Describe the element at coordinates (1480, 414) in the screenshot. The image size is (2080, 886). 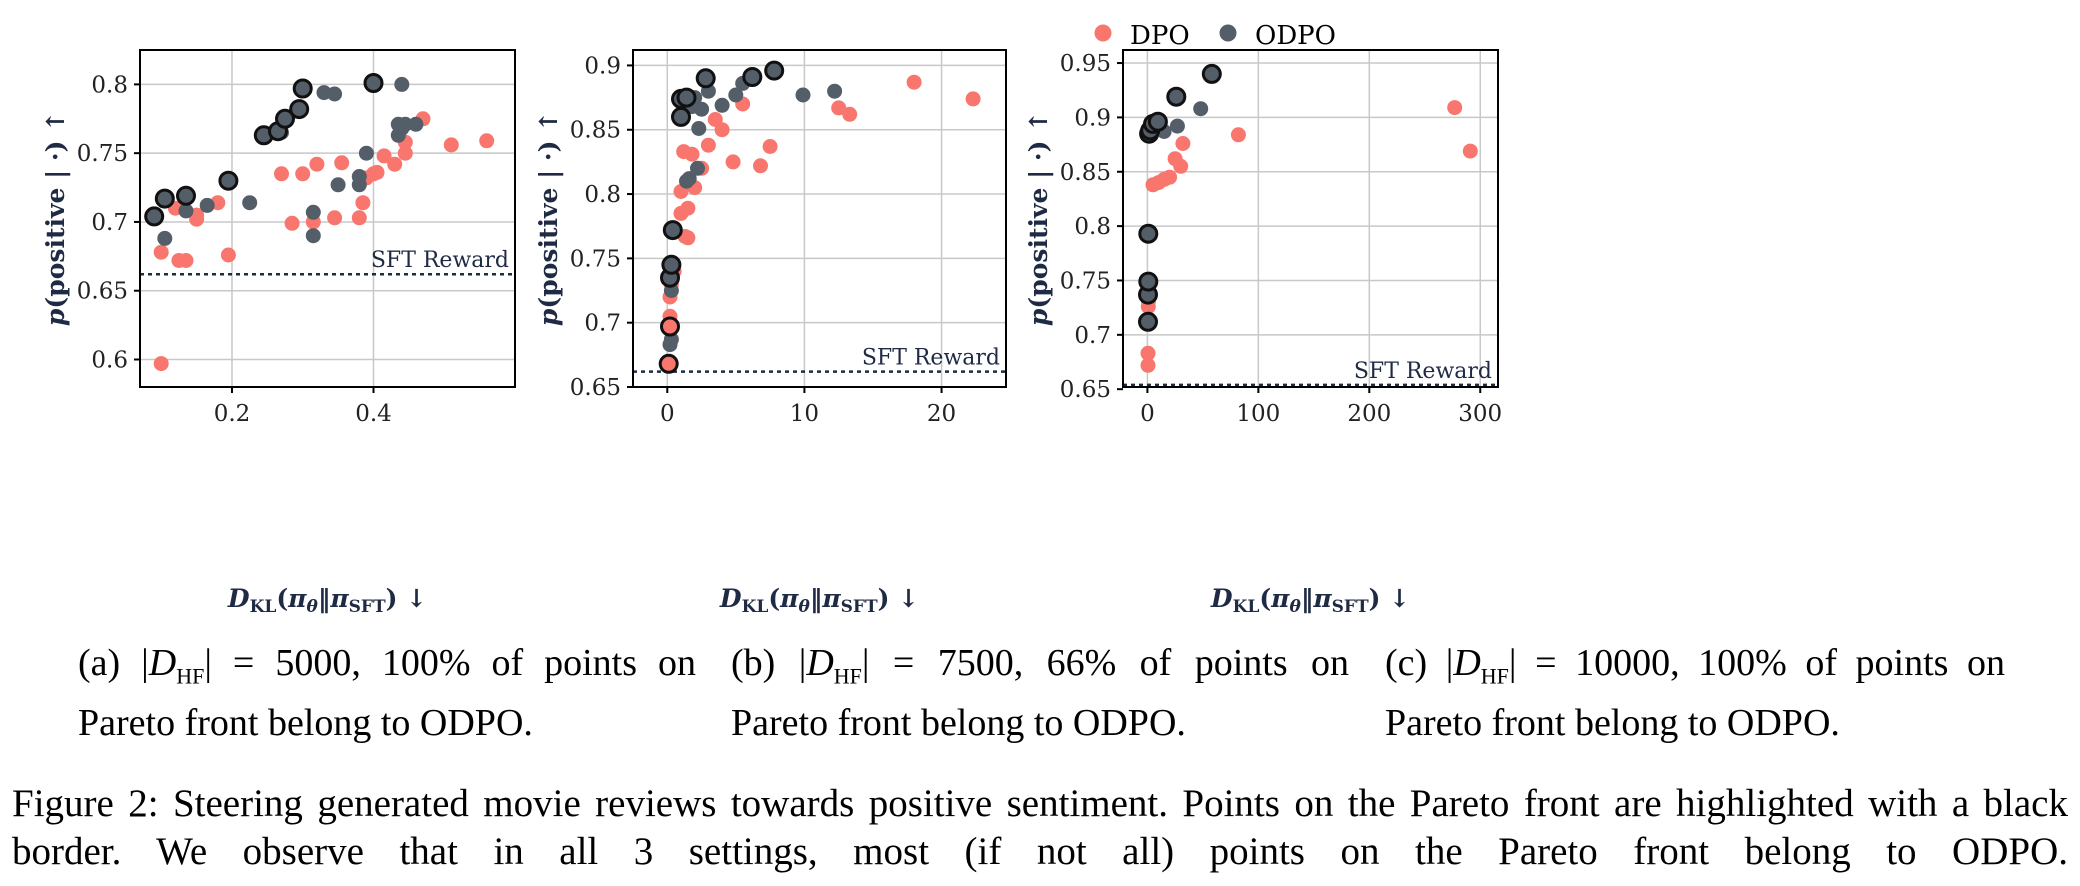
I see `x-tick-label: 300` at that location.